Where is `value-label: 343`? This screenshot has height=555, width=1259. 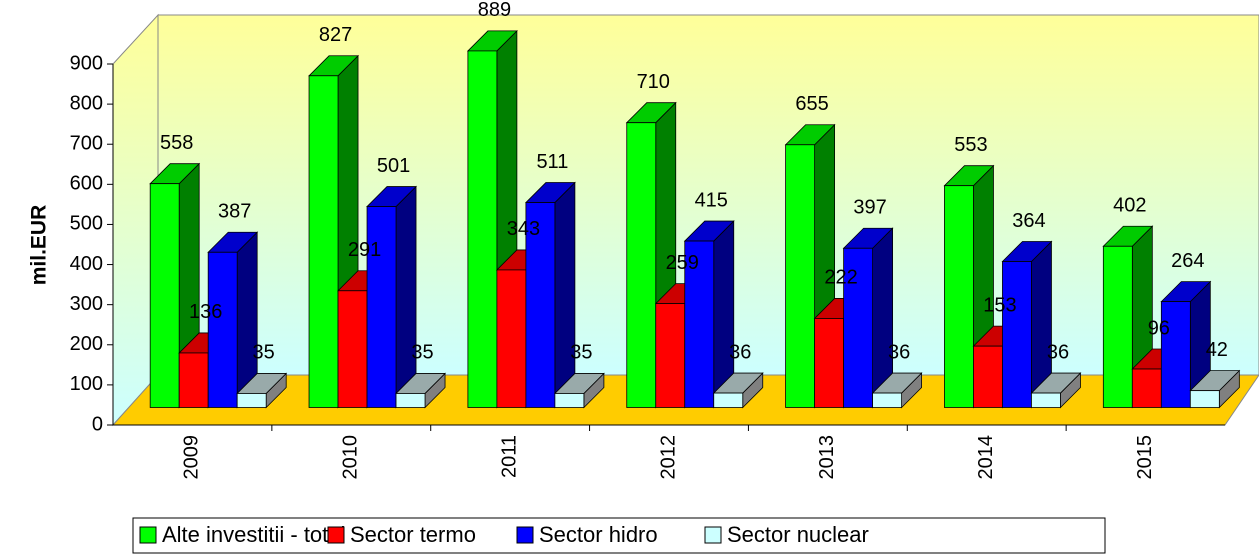
value-label: 343 is located at coordinates (523, 229).